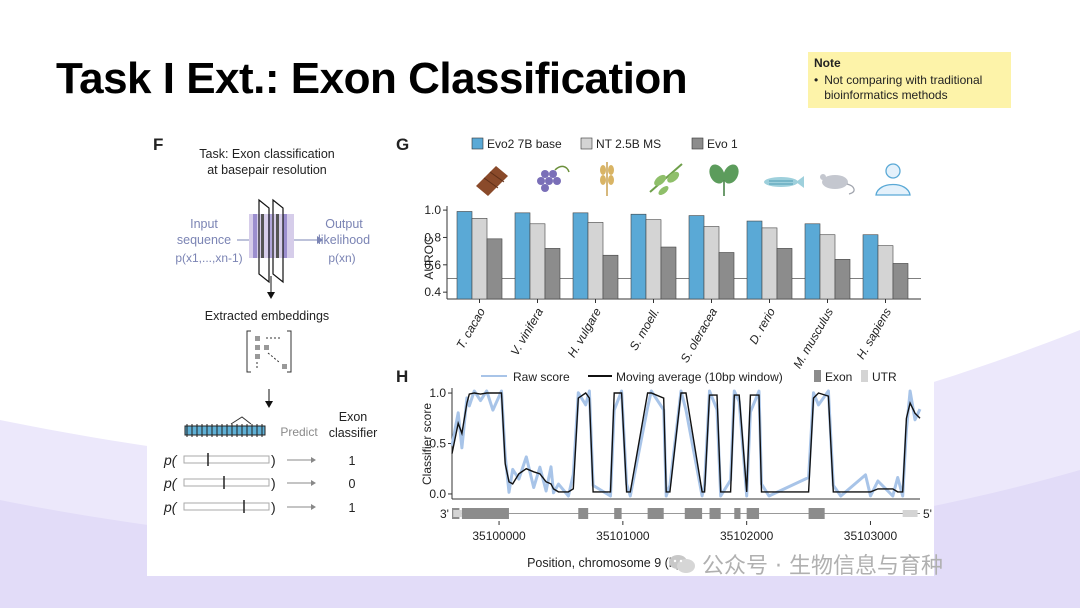 Image resolution: width=1080 pixels, height=608 pixels. I want to click on note-heading: Note, so click(827, 63).